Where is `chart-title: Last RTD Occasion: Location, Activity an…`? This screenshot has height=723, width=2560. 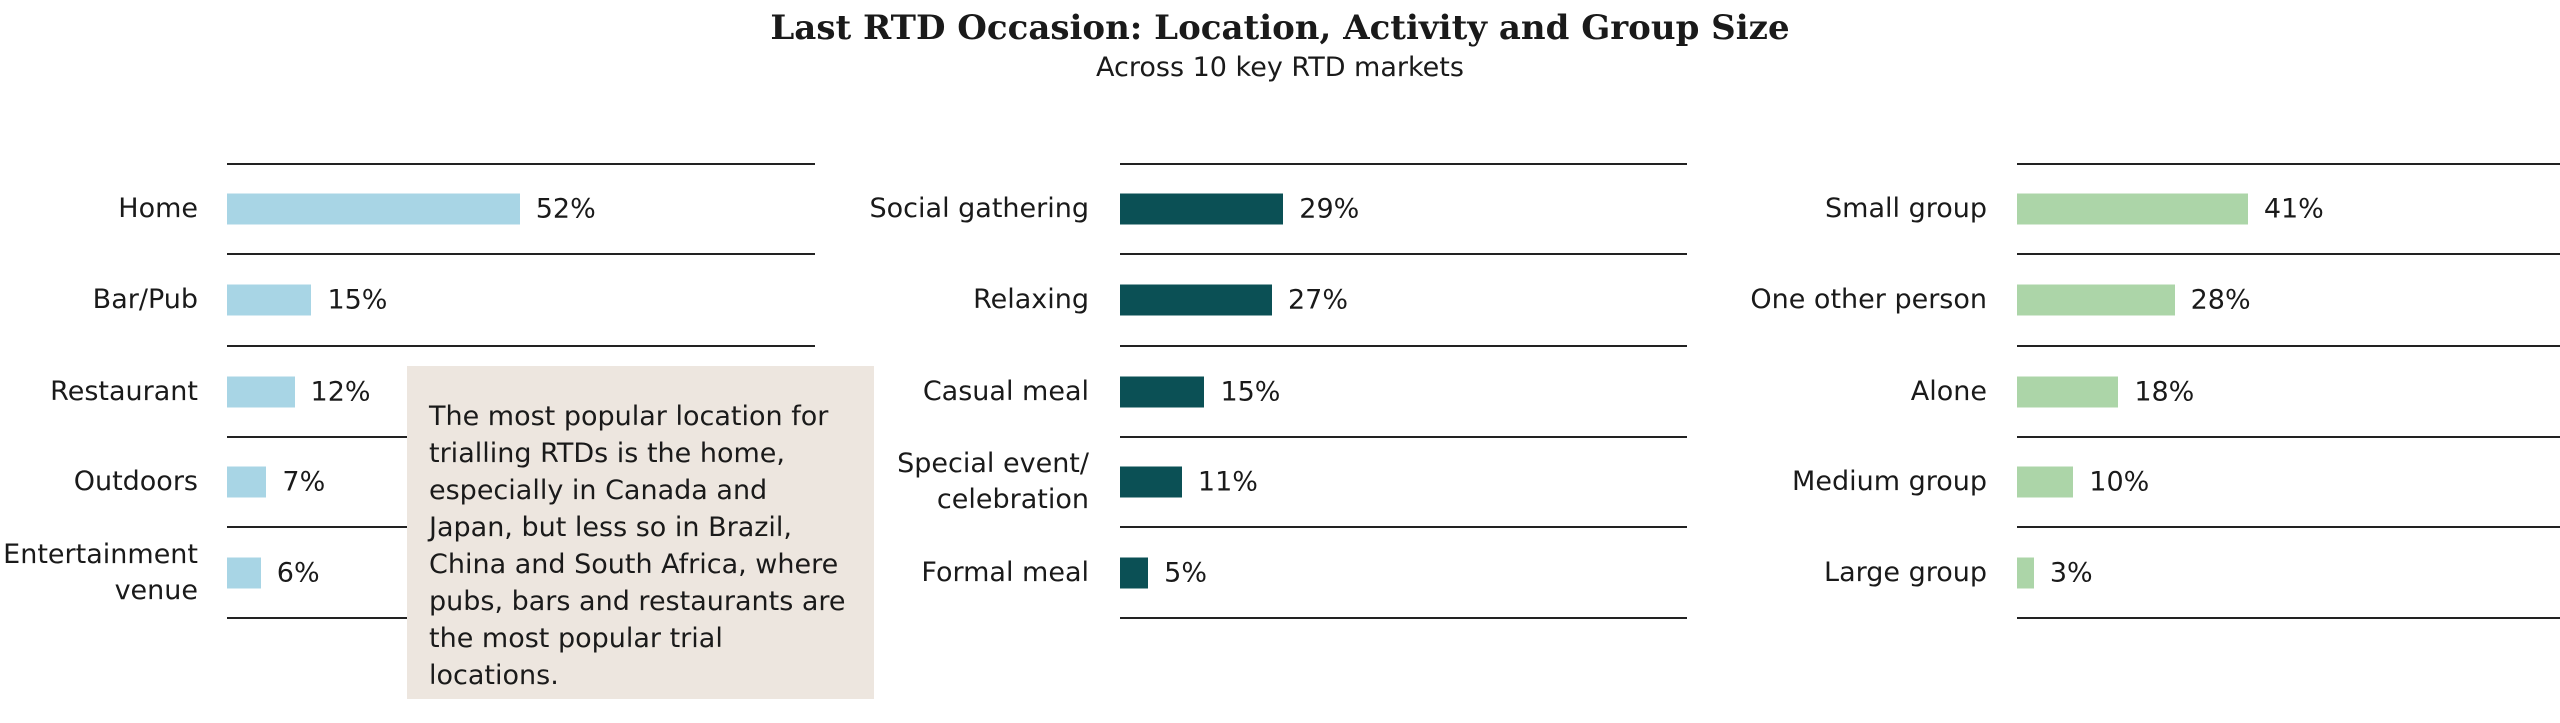 chart-title: Last RTD Occasion: Location, Activity an… is located at coordinates (1280, 28).